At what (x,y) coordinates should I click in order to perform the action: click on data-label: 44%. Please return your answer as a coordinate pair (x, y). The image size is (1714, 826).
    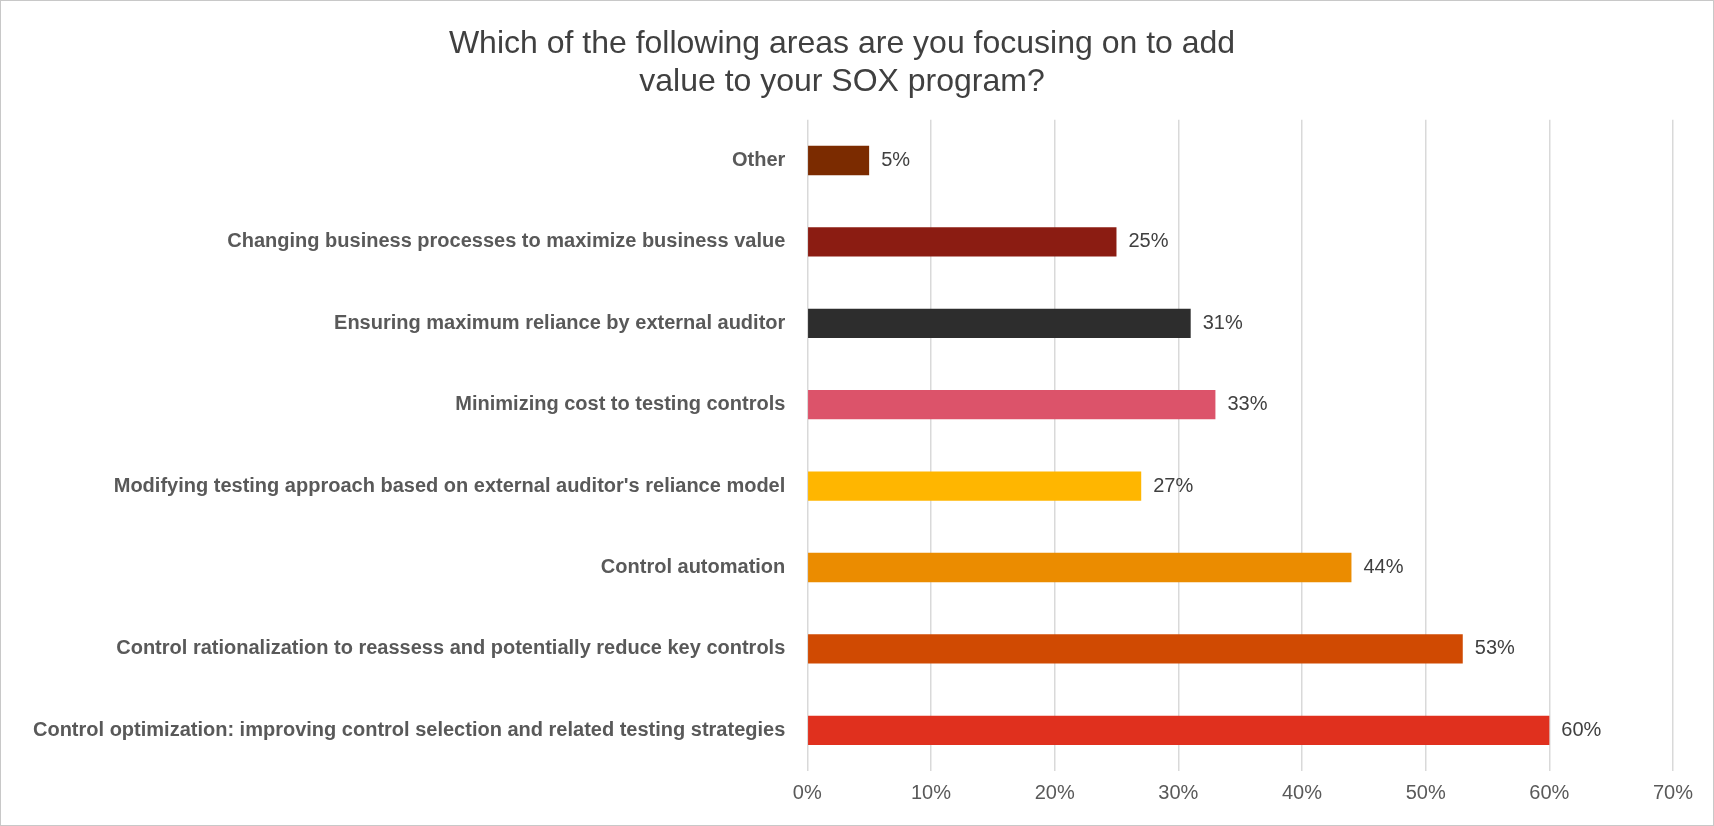
    Looking at the image, I should click on (1383, 566).